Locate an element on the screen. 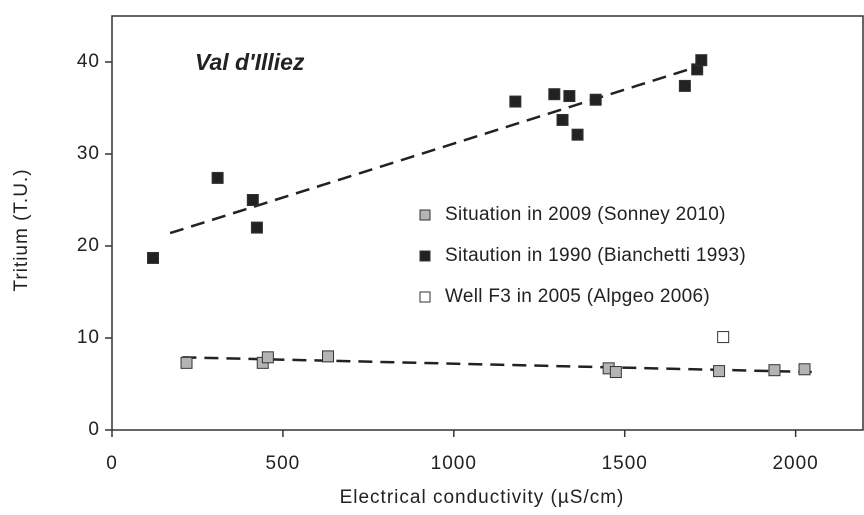 This screenshot has height=515, width=864. legend-label: Situation in 2009 (Sonney 2010) is located at coordinates (585, 214).